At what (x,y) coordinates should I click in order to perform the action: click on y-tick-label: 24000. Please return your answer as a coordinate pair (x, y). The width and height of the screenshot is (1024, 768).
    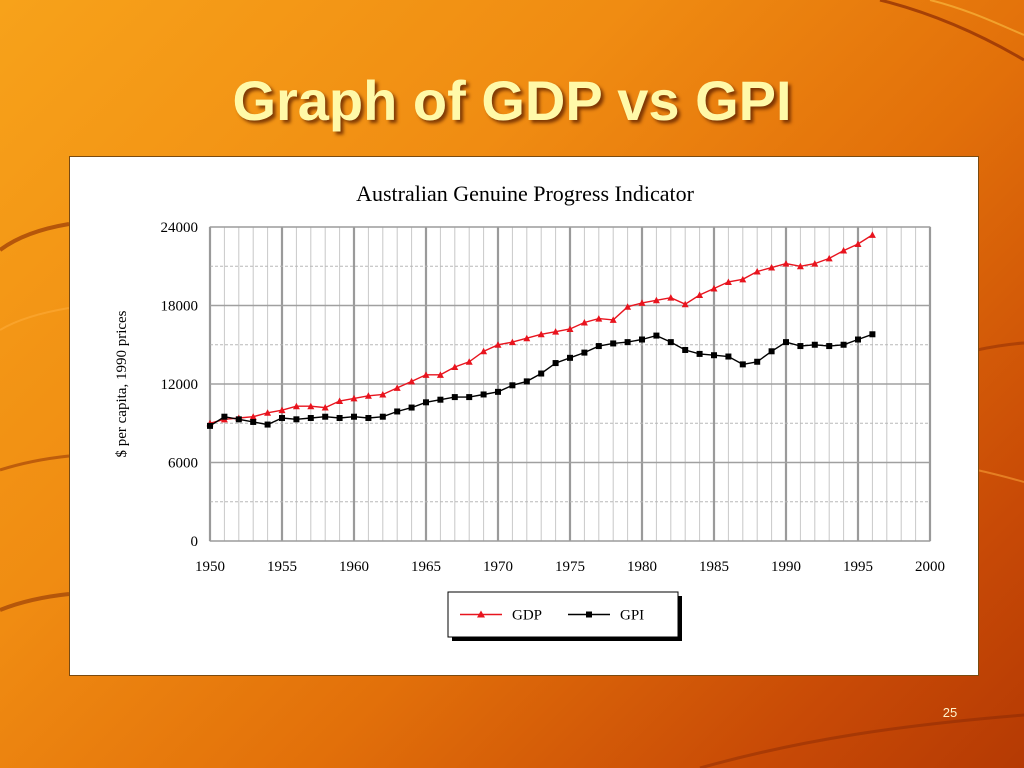
    Looking at the image, I should click on (180, 228).